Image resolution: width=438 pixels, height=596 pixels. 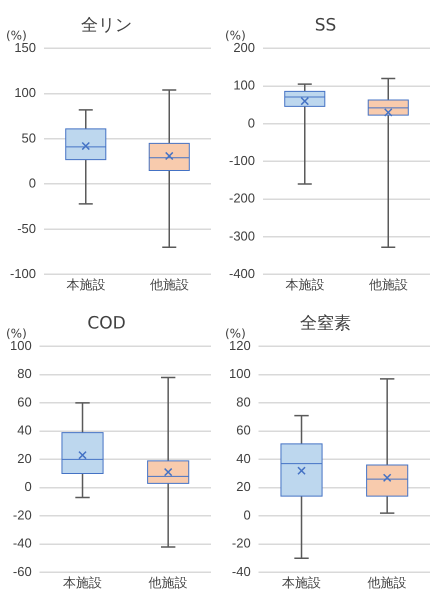 I want to click on y-tick-label: -300, so click(x=242, y=236).